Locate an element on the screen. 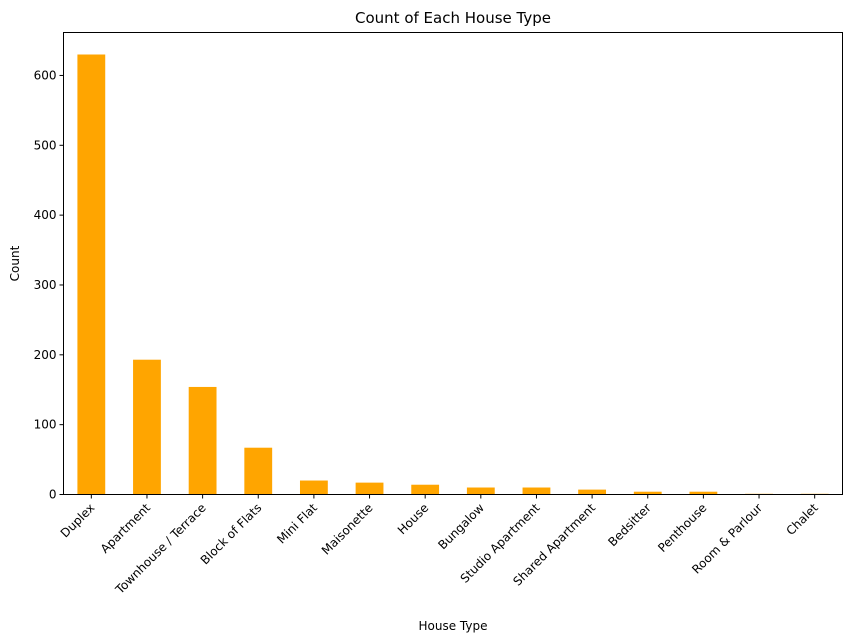  x-tick-label: Mini Flat is located at coordinates (297, 524).